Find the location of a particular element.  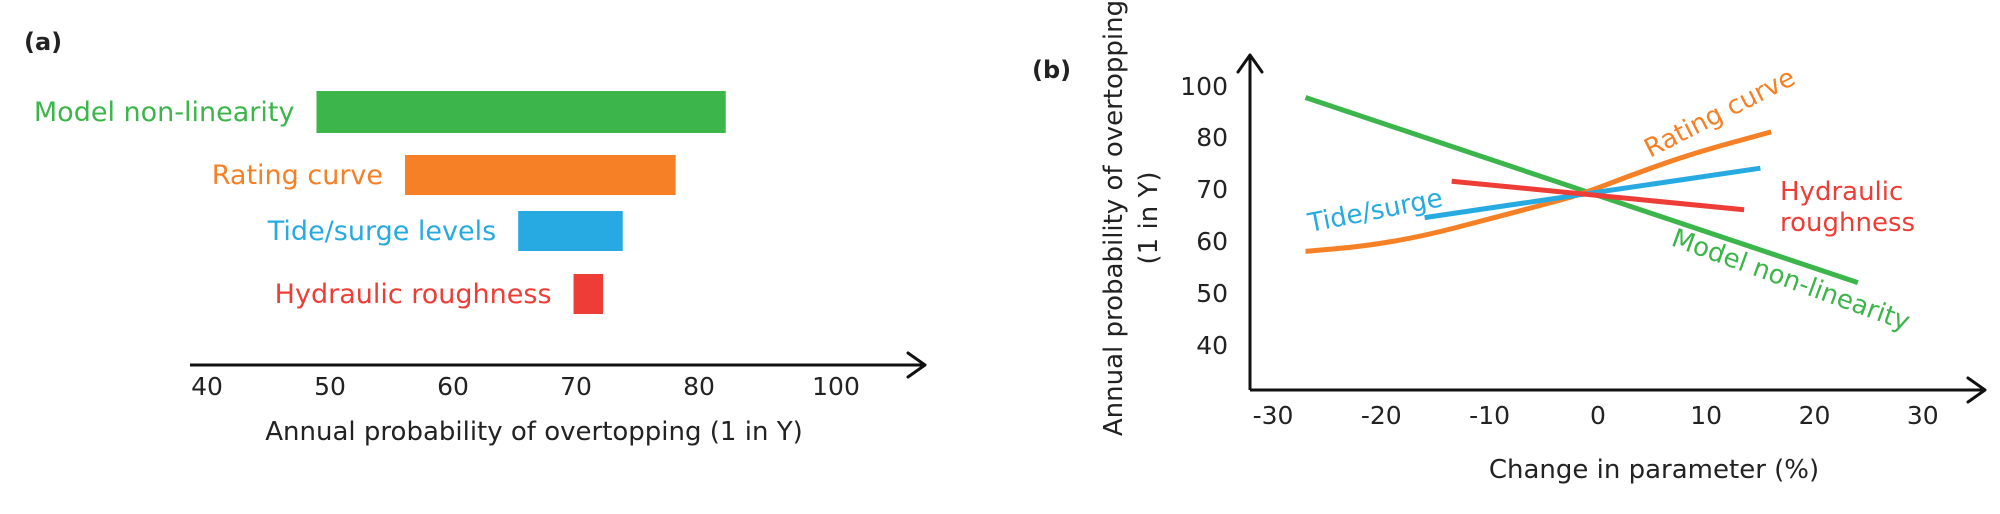

series-label-hydraulic-roughness: Hydraulic roughness is located at coordinates (1847, 207).